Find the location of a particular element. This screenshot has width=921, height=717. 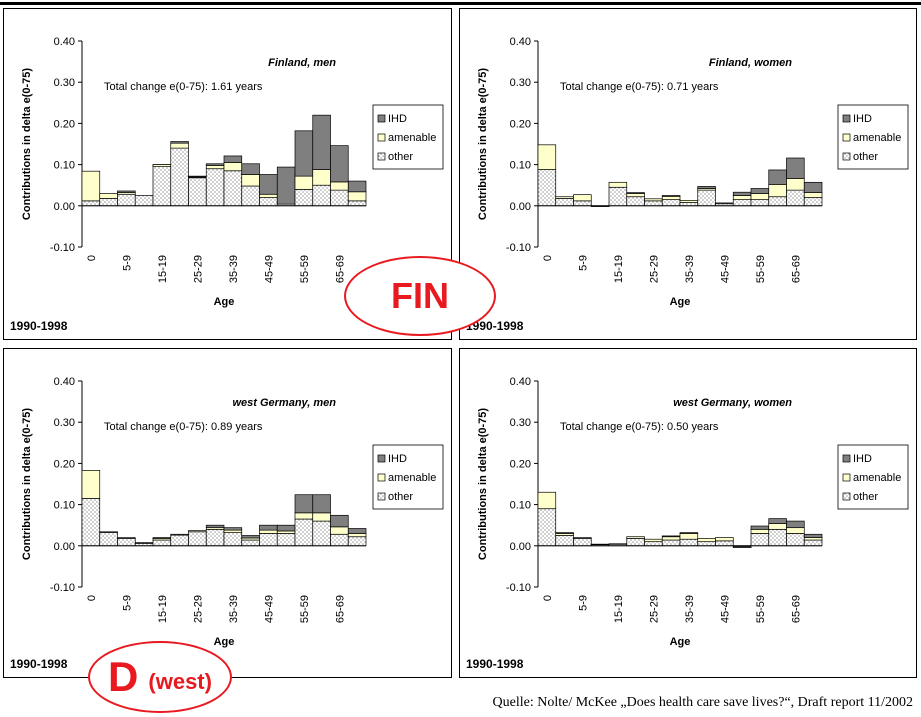

legend-label-ihd: IHD is located at coordinates (862, 119).